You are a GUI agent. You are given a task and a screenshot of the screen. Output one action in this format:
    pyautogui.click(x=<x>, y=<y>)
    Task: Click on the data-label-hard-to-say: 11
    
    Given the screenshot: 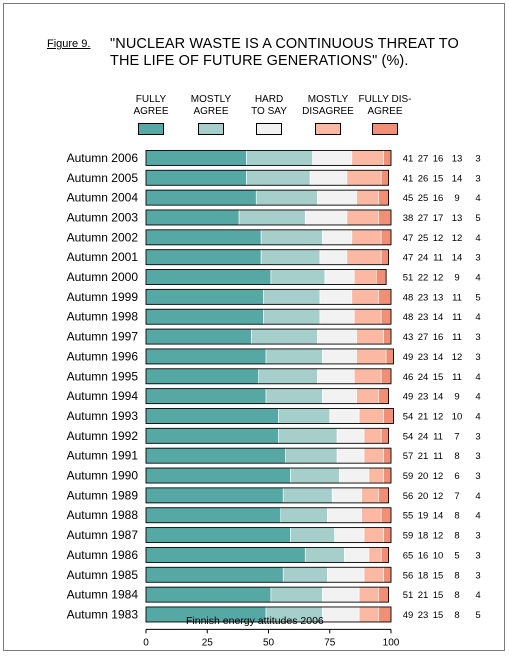 What is the action you would take?
    pyautogui.click(x=438, y=456)
    